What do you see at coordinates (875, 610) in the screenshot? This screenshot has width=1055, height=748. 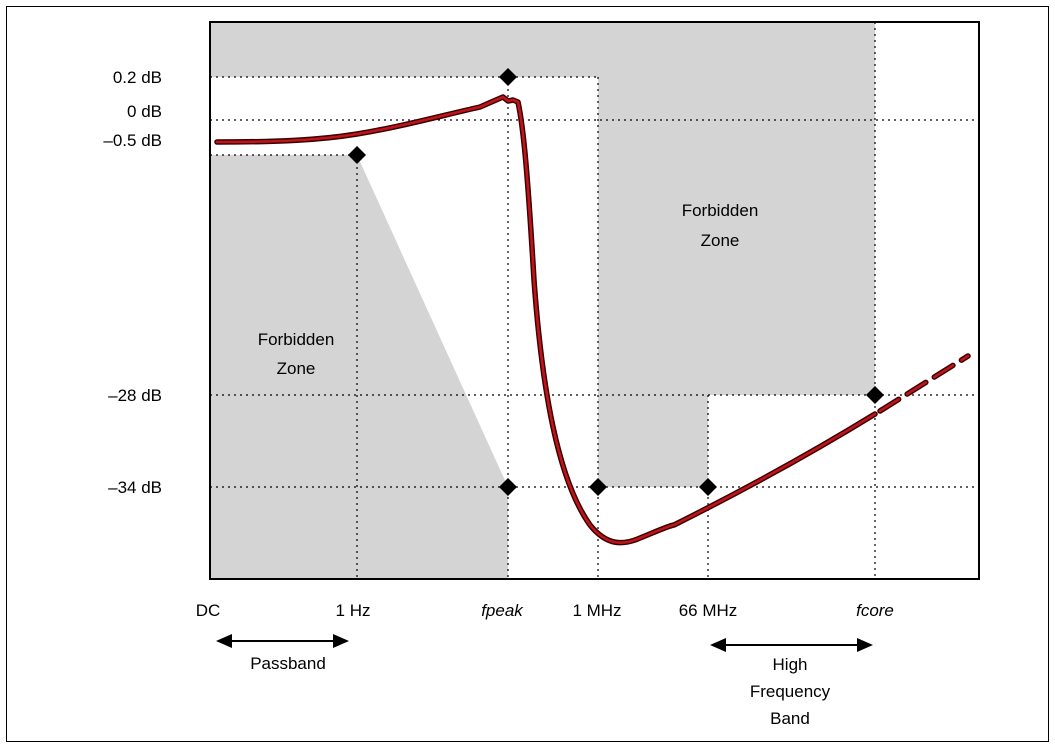 I see `x-label-fcore: fcore` at bounding box center [875, 610].